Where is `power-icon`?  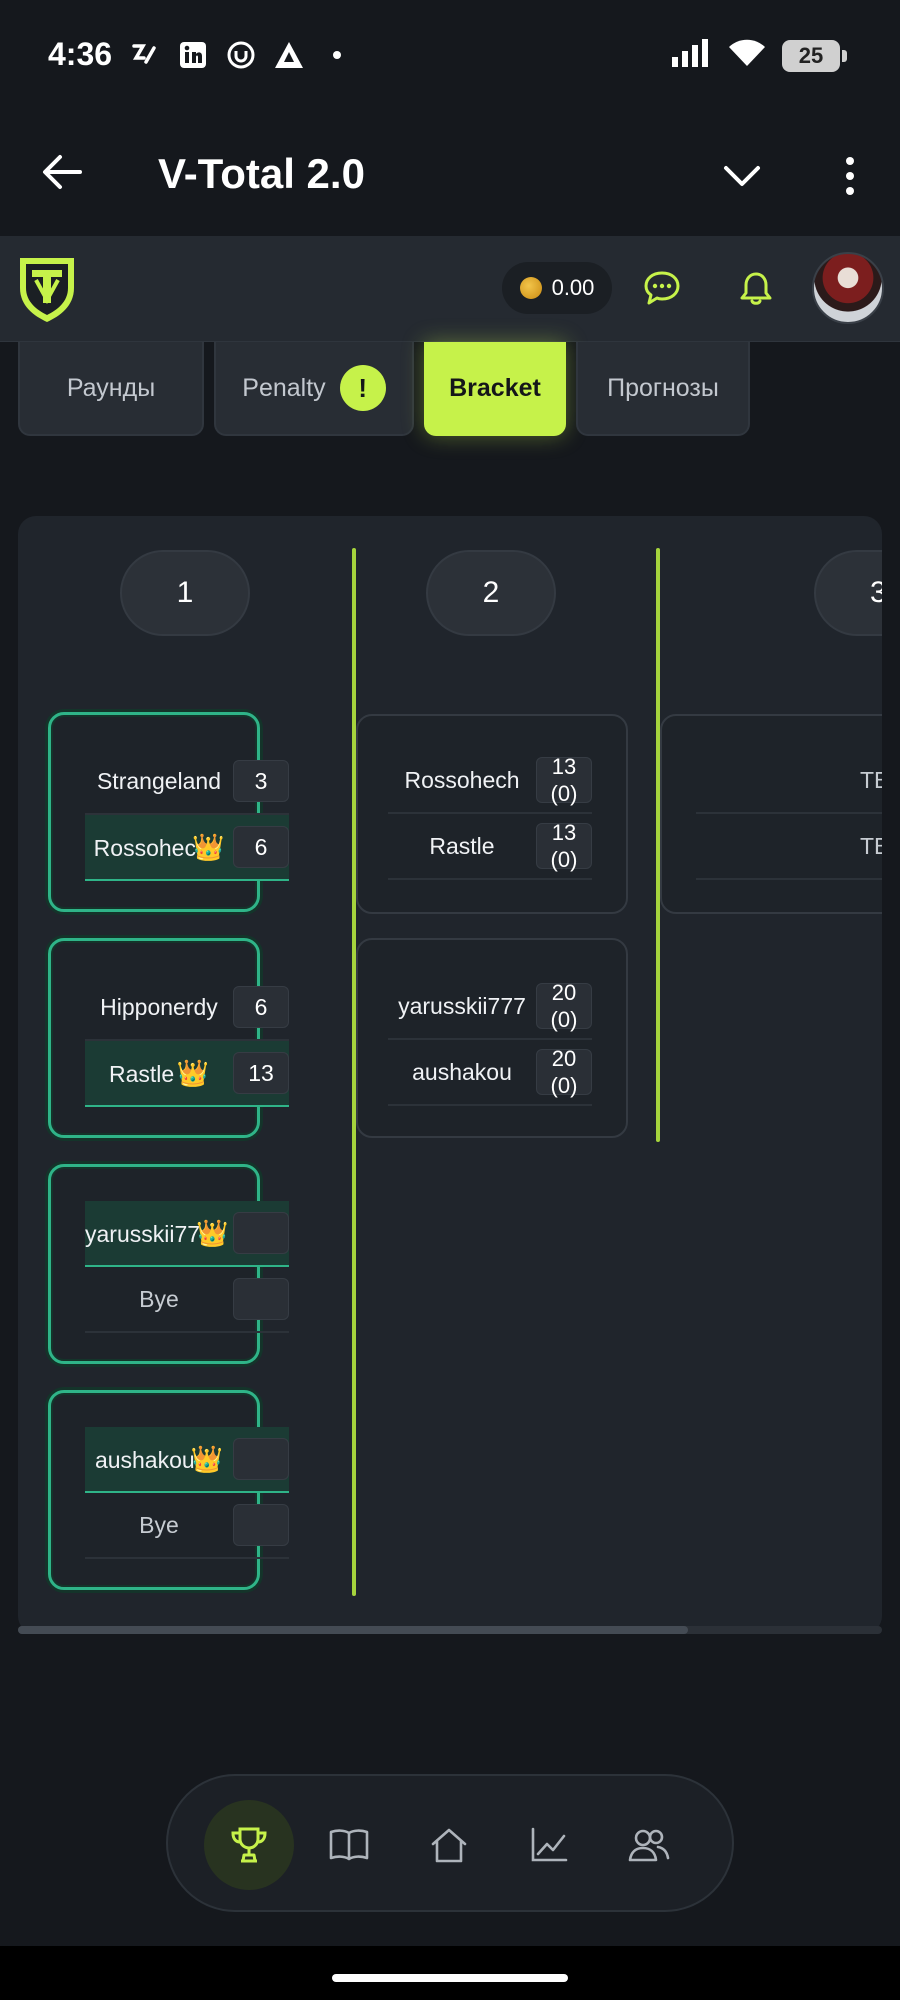 power-icon is located at coordinates (241, 55).